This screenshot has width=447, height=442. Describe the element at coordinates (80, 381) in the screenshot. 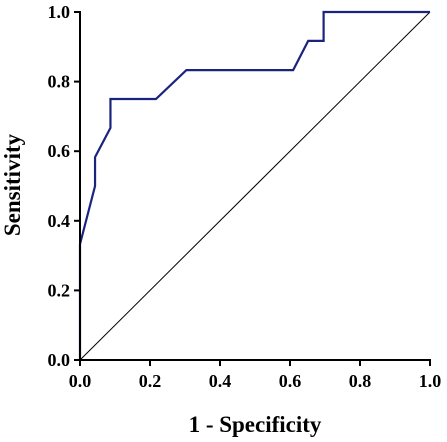

I see `x-tick-label: 0.0` at that location.